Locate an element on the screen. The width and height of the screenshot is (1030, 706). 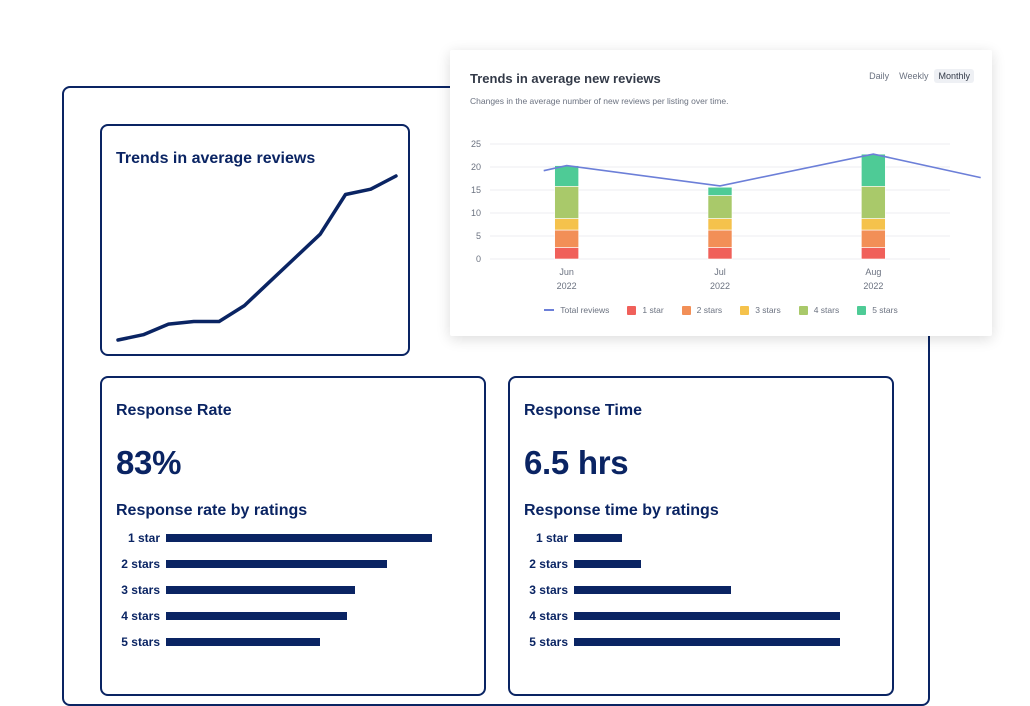
response-rate-bar-row: 4 stars is located at coordinates (293, 616).